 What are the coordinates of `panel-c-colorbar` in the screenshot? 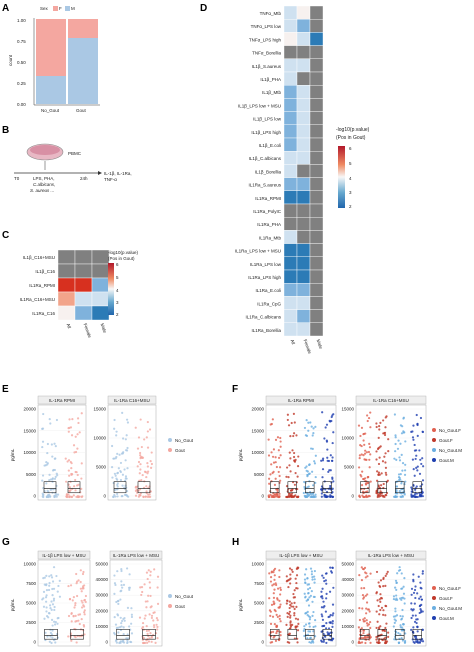 It's located at (111, 289).